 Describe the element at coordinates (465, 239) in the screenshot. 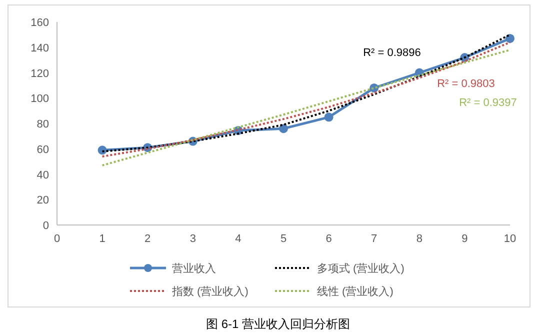

I see `x-tick-label: 9` at that location.